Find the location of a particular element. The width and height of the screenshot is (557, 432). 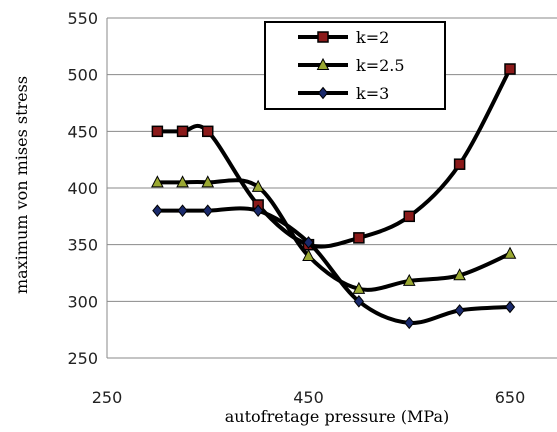

legend-label: k=2 is located at coordinates (372, 37).